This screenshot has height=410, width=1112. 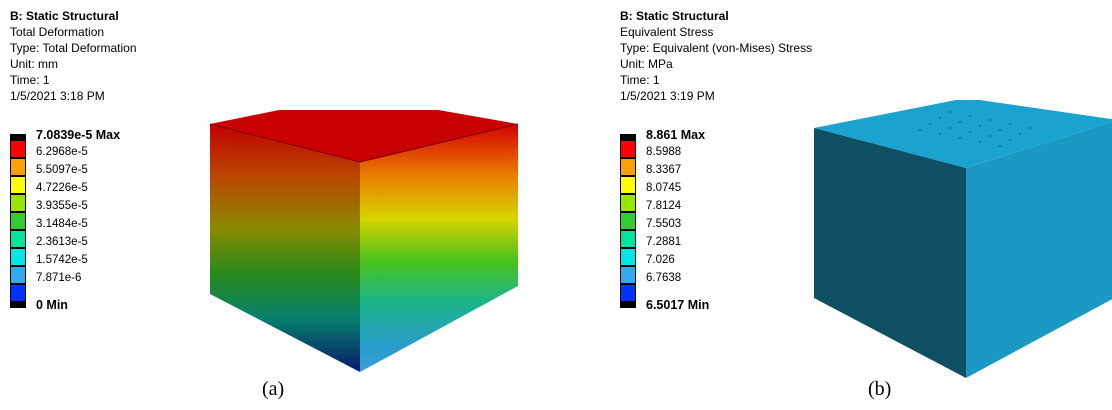 What do you see at coordinates (62, 188) in the screenshot?
I see `legend-level-label: 4.7226e-5` at bounding box center [62, 188].